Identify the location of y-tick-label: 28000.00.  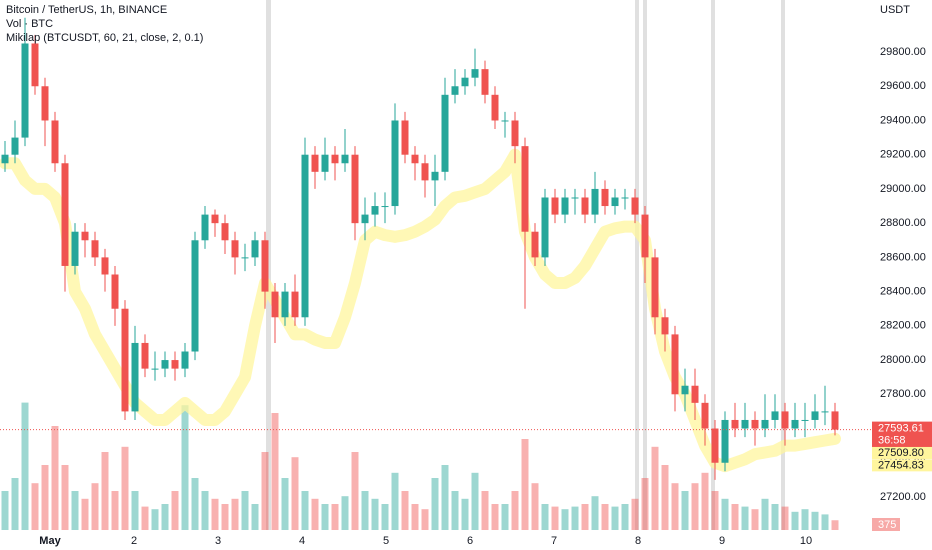
(903, 360).